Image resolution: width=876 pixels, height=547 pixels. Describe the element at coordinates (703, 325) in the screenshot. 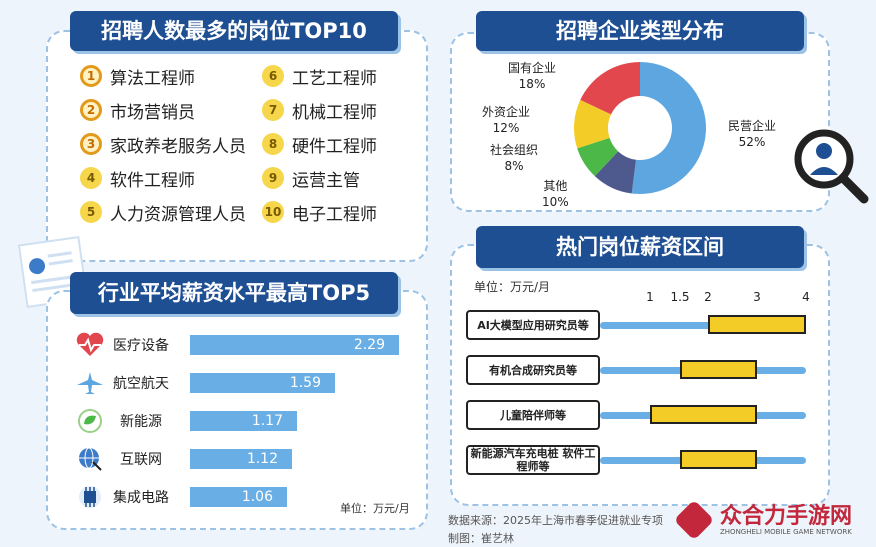

I see `salary-track` at that location.